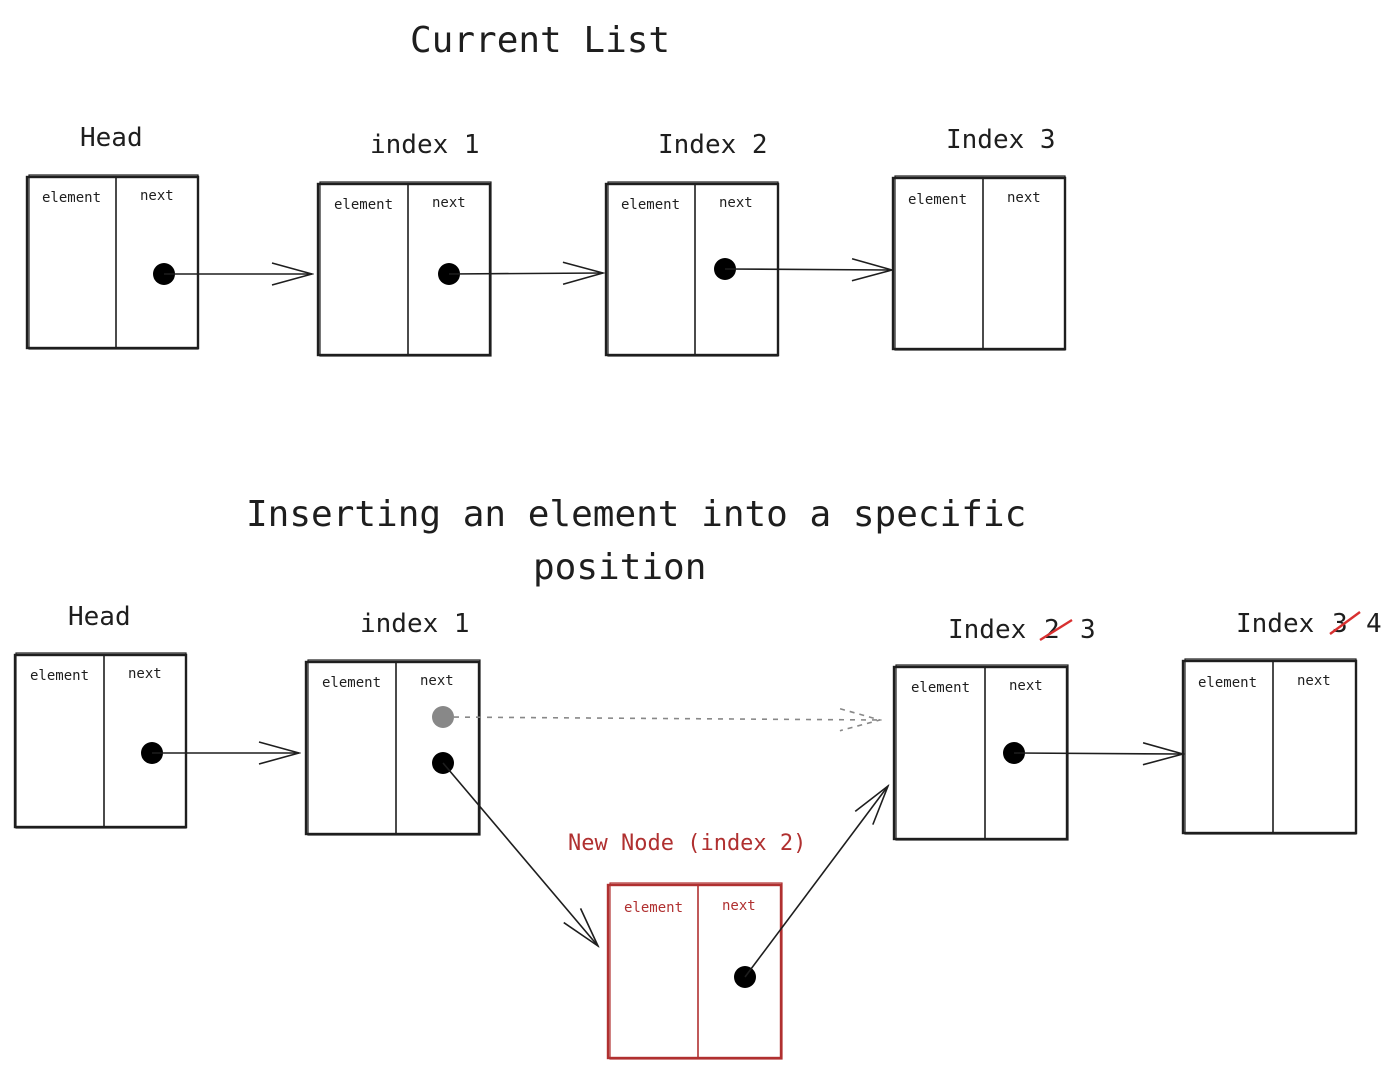  I want to click on bottom-node-index-1: index 1 element next, so click(392, 722).